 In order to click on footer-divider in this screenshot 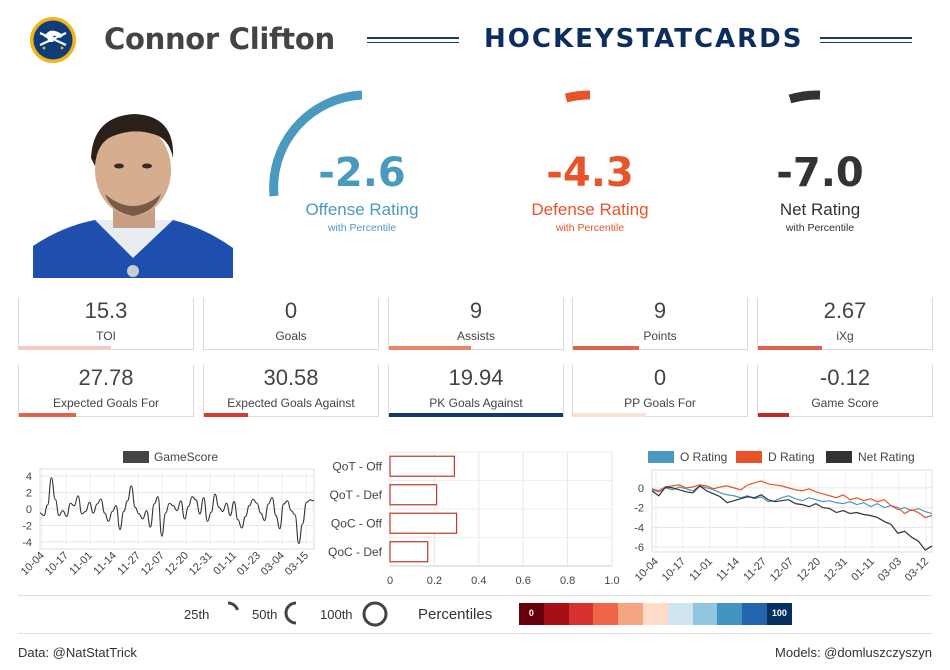, I will do `click(475, 633)`.